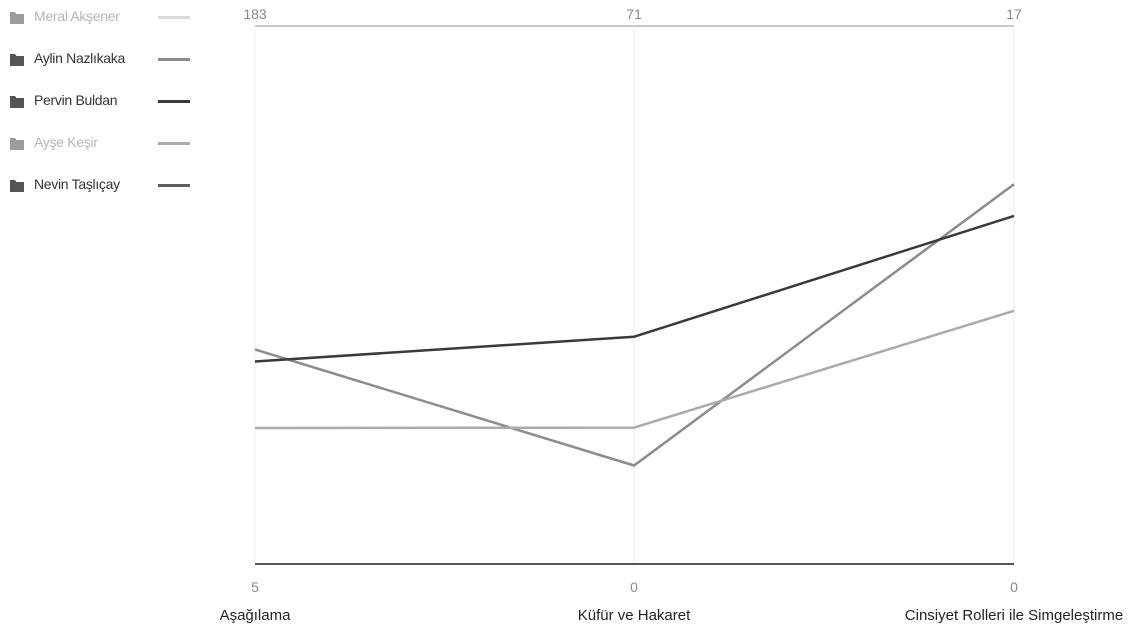 This screenshot has height=633, width=1131. I want to click on legend-label: Pervin Buldan, so click(76, 100).